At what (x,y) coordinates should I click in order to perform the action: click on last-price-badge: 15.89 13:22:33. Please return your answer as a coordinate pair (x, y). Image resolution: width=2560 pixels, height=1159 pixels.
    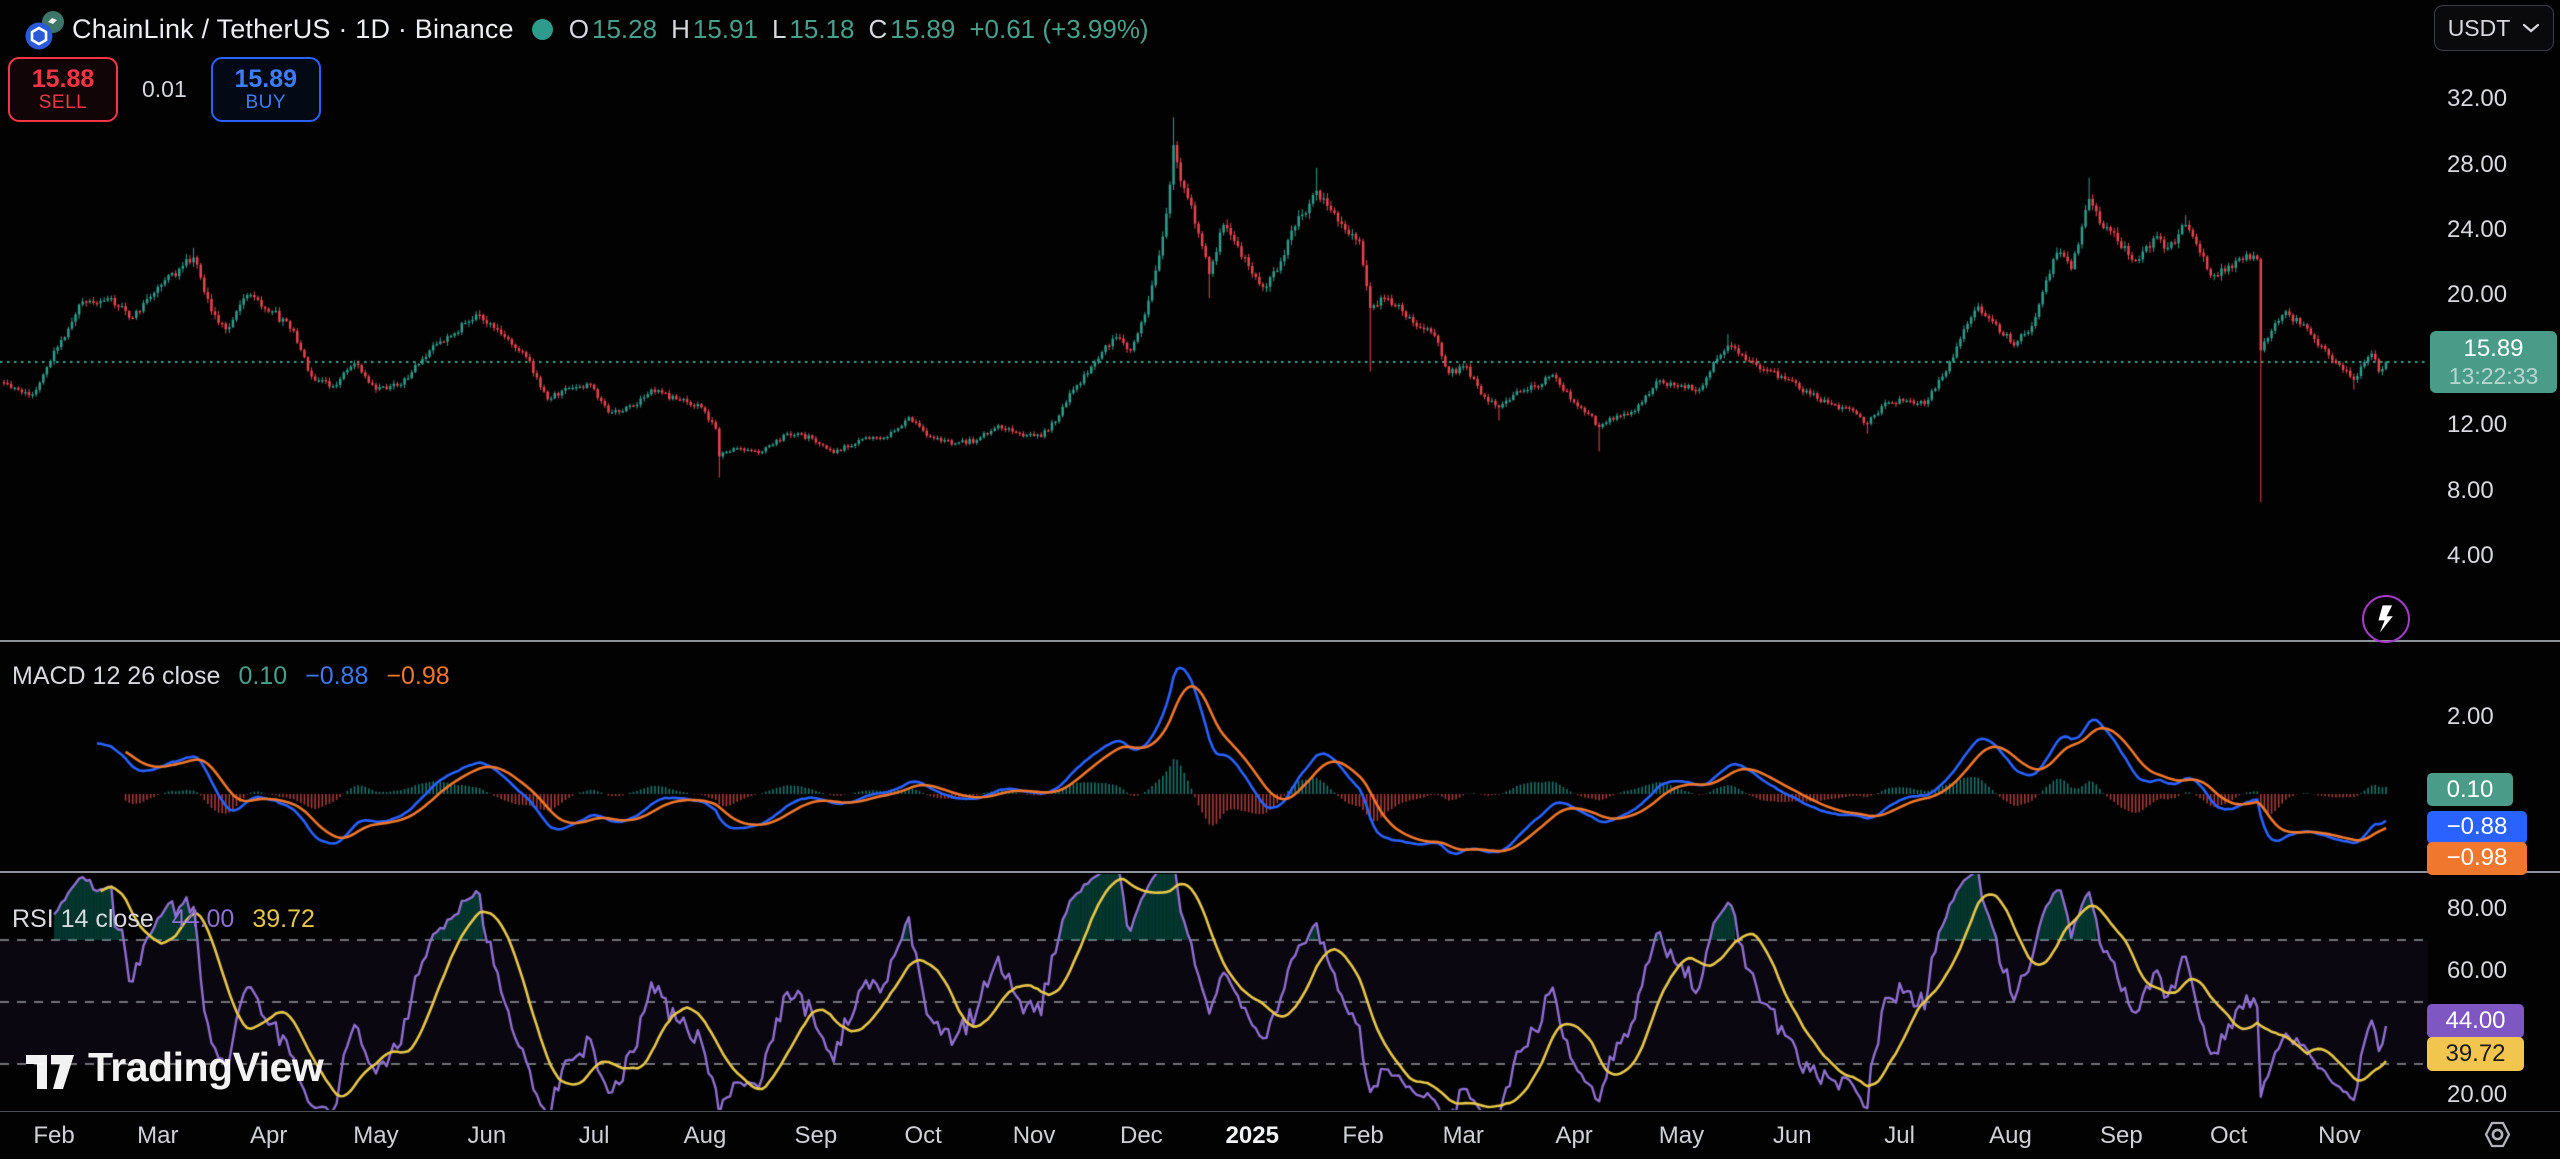
    Looking at the image, I should click on (2493, 362).